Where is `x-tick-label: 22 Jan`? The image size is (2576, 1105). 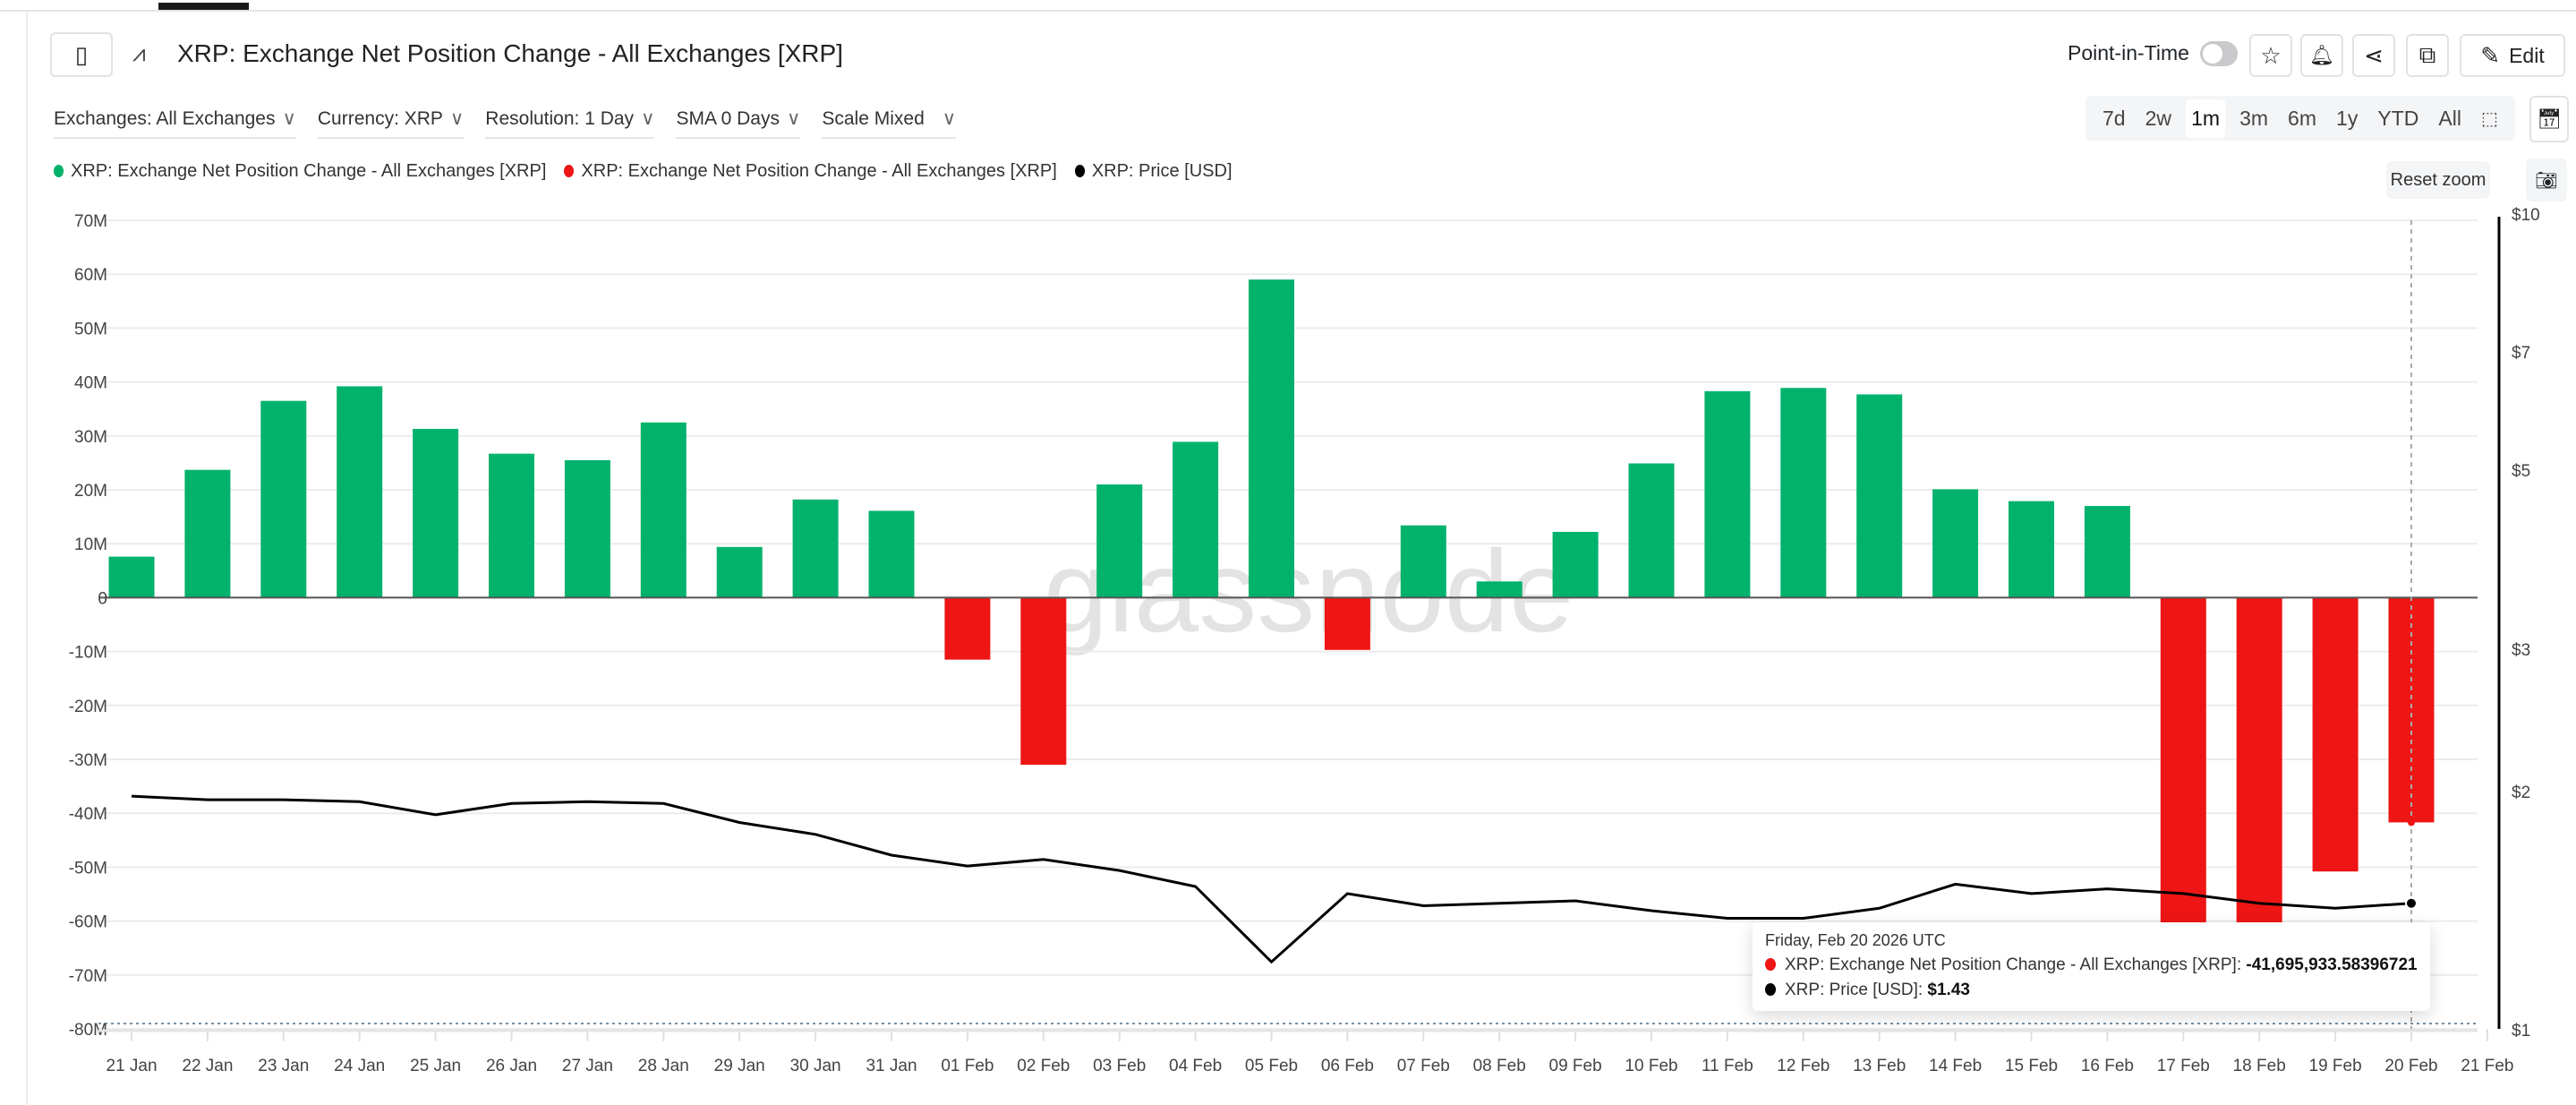 x-tick-label: 22 Jan is located at coordinates (207, 1066).